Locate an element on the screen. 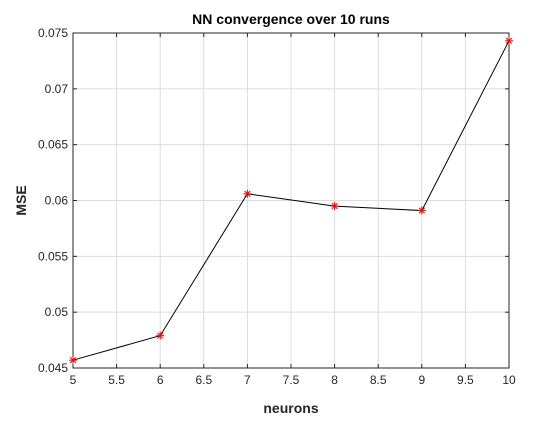  y-tick-label: 0.055 is located at coordinates (53, 256).